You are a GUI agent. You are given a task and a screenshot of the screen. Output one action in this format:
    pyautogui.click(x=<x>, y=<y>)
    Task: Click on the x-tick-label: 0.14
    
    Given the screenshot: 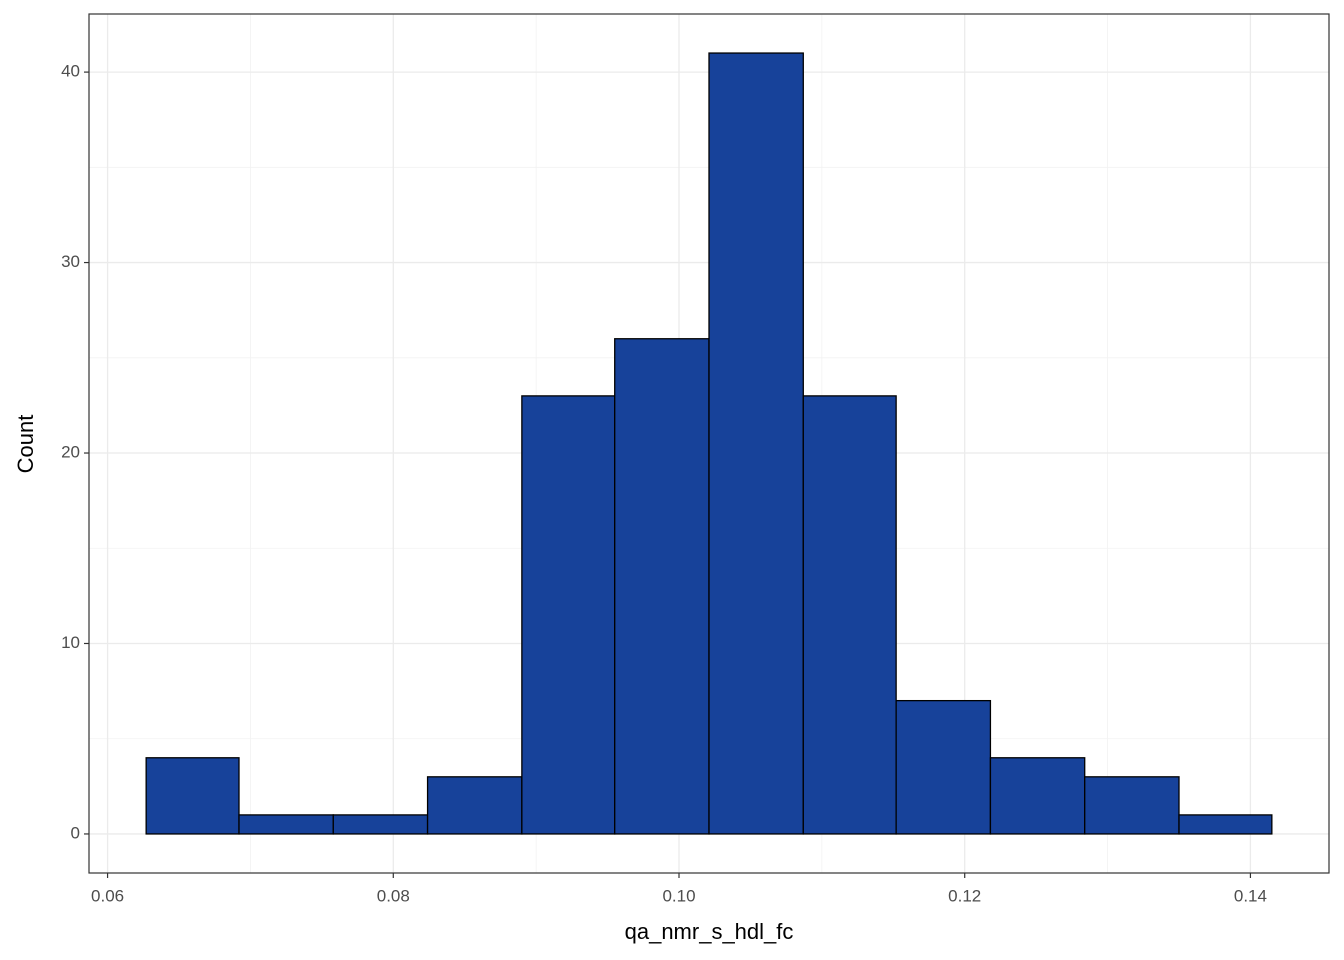 What is the action you would take?
    pyautogui.click(x=1250, y=895)
    